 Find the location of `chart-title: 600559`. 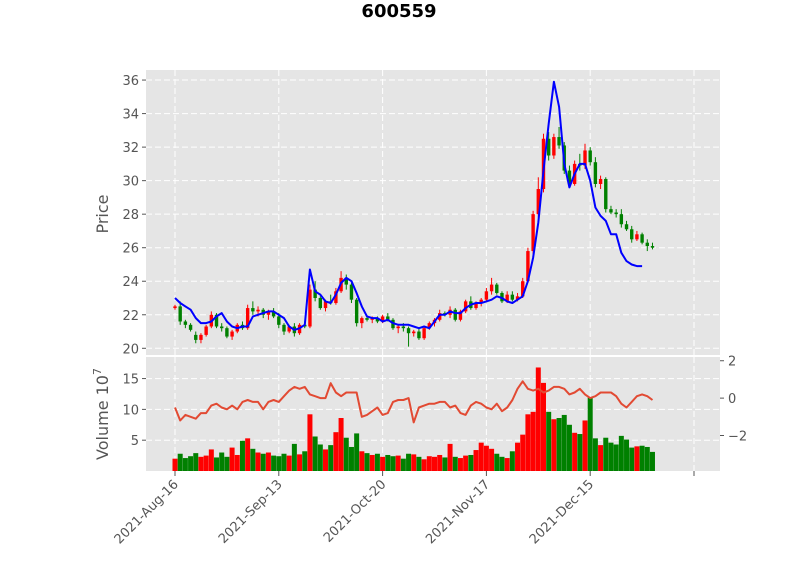

chart-title: 600559 is located at coordinates (398, 11).